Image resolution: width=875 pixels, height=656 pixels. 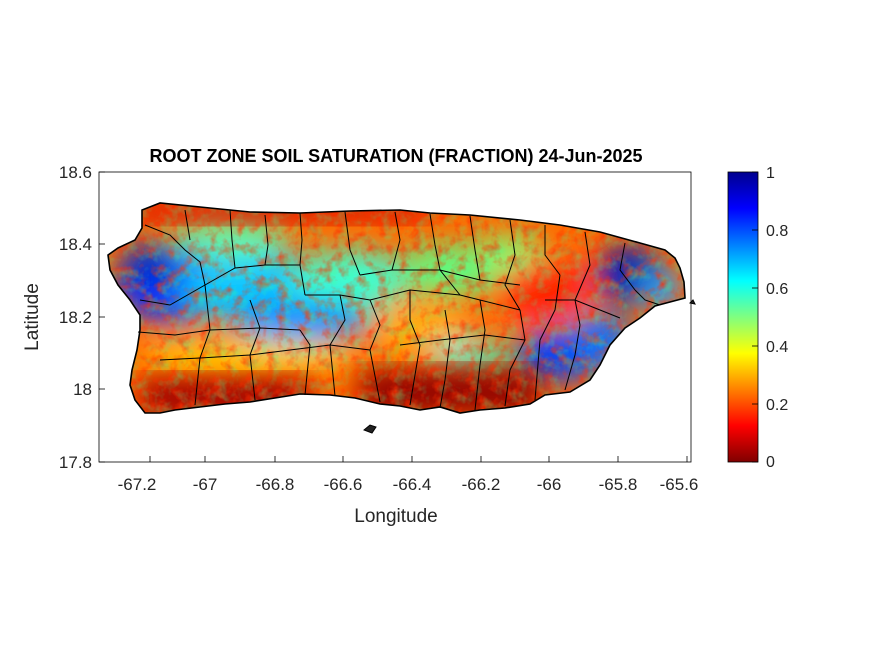 I want to click on x-tick-label: -66.4, so click(x=412, y=484).